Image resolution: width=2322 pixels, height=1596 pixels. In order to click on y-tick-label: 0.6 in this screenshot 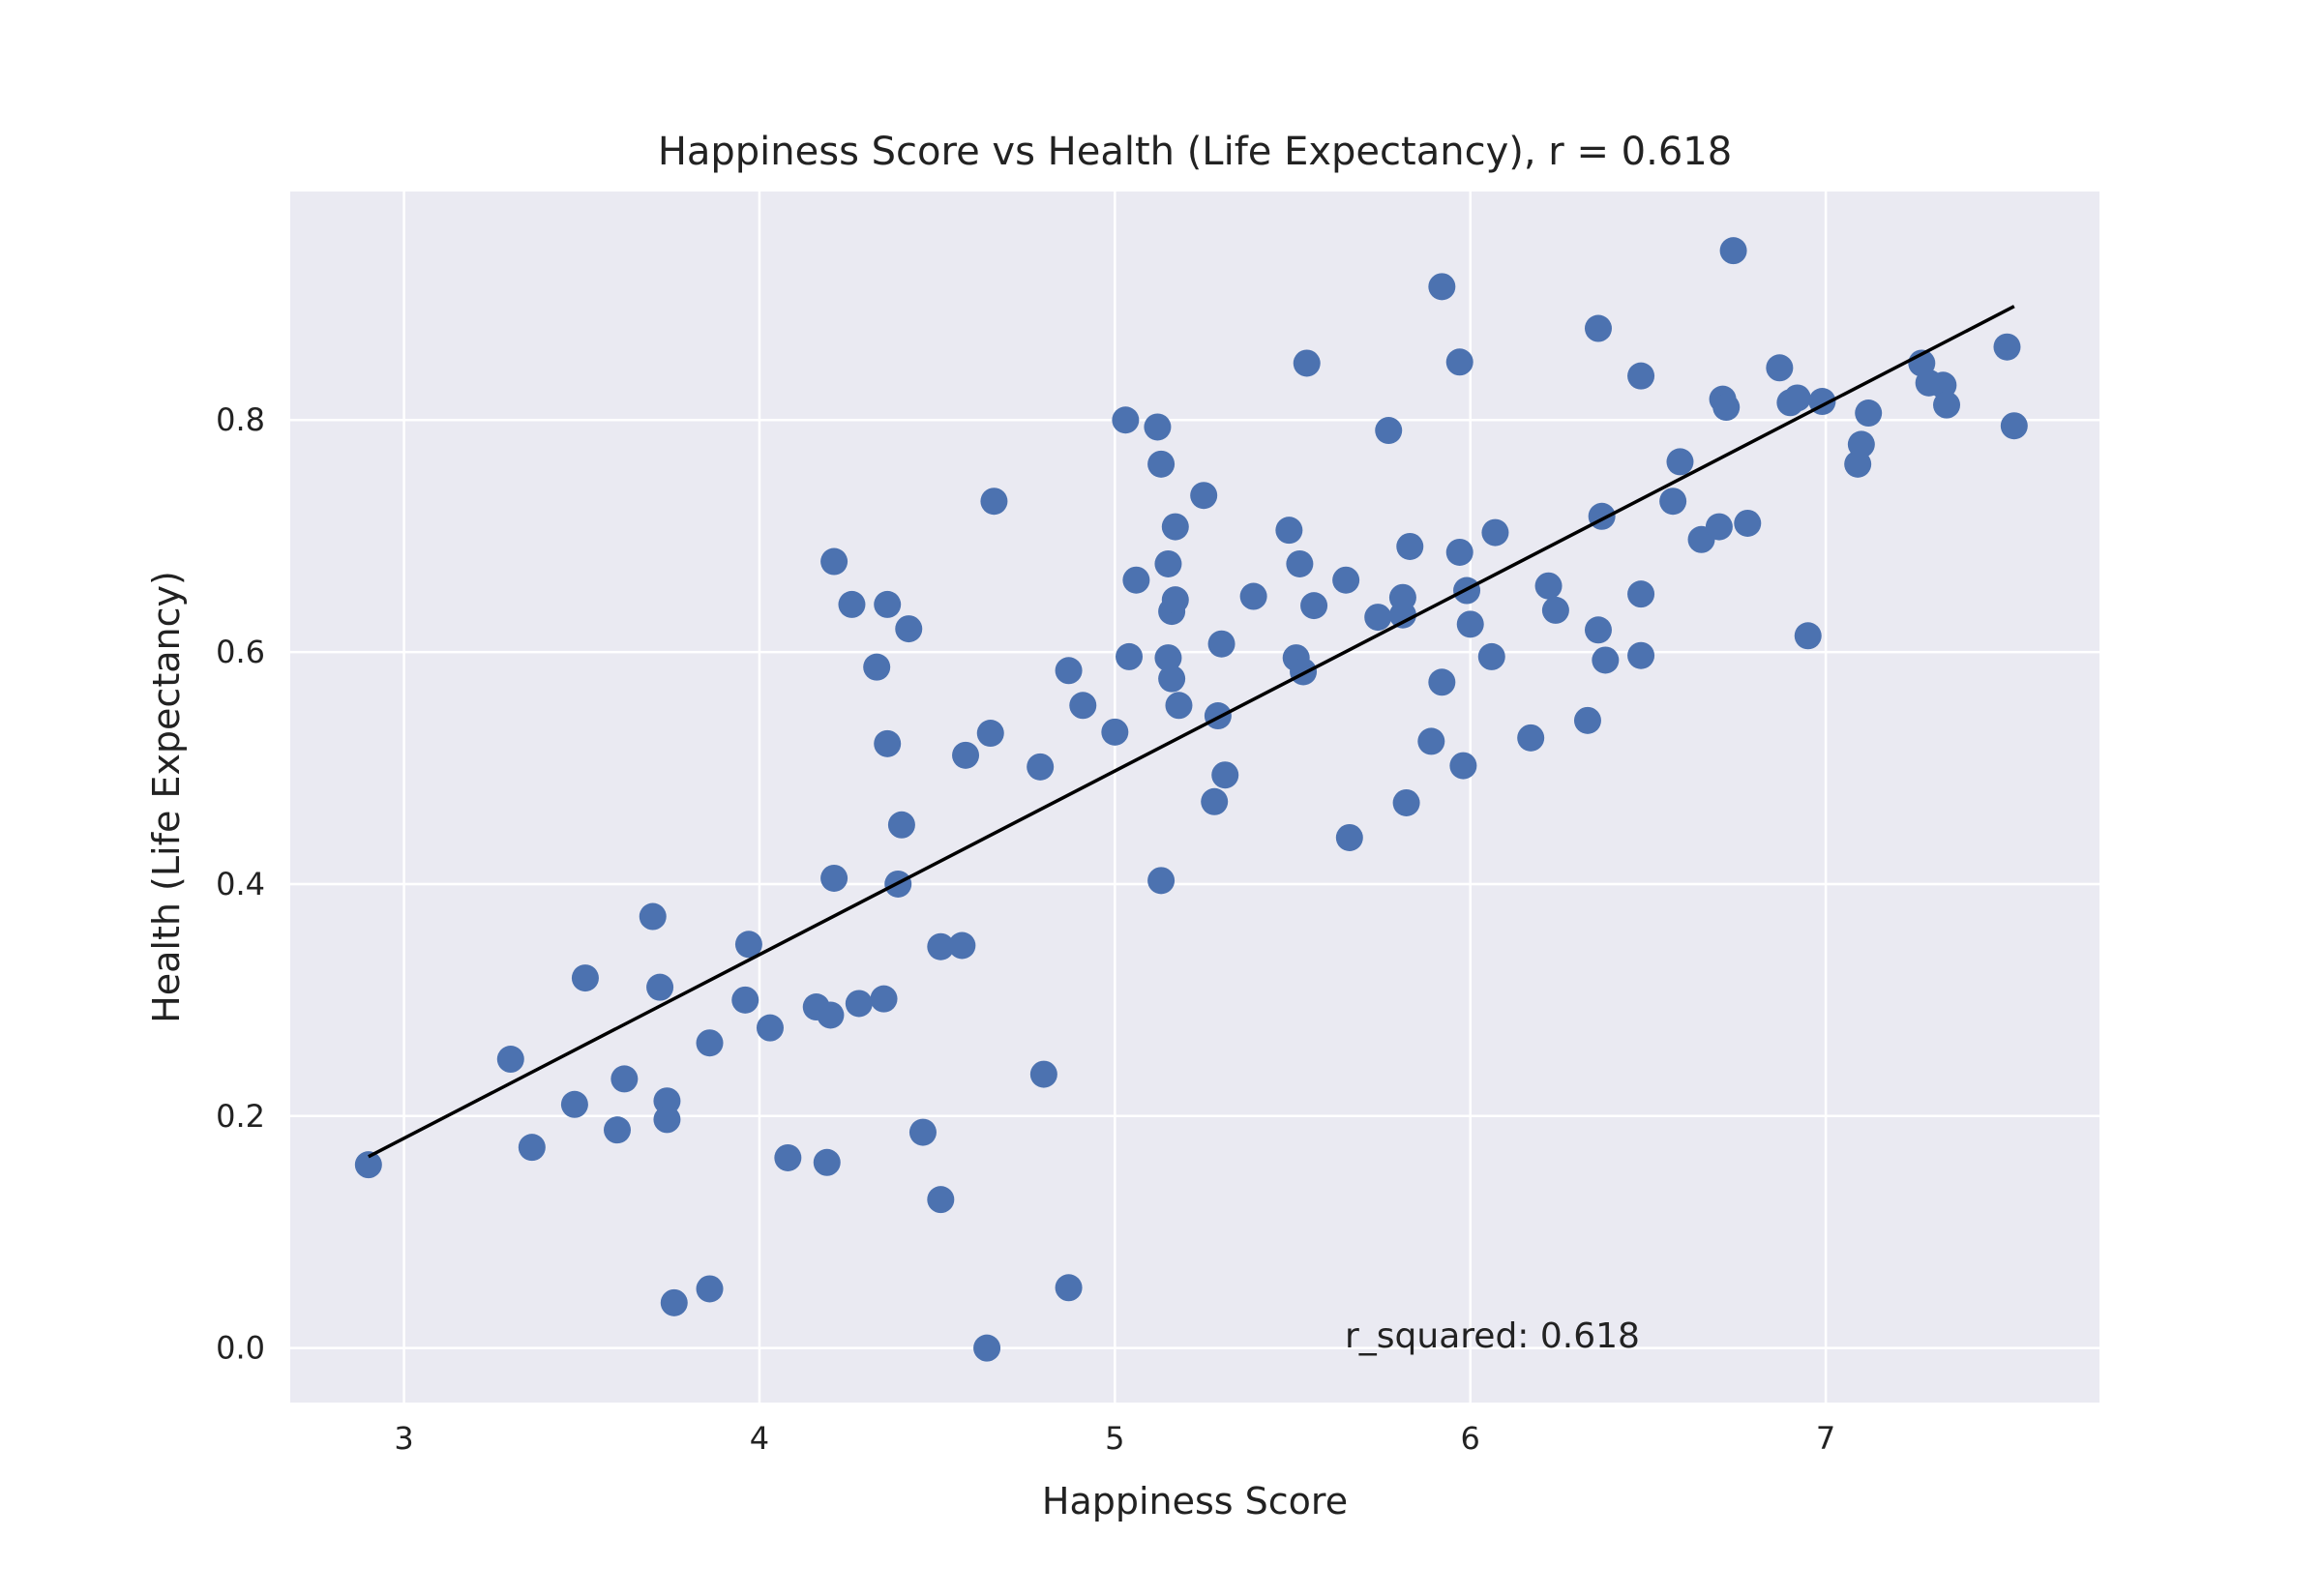, I will do `click(240, 652)`.